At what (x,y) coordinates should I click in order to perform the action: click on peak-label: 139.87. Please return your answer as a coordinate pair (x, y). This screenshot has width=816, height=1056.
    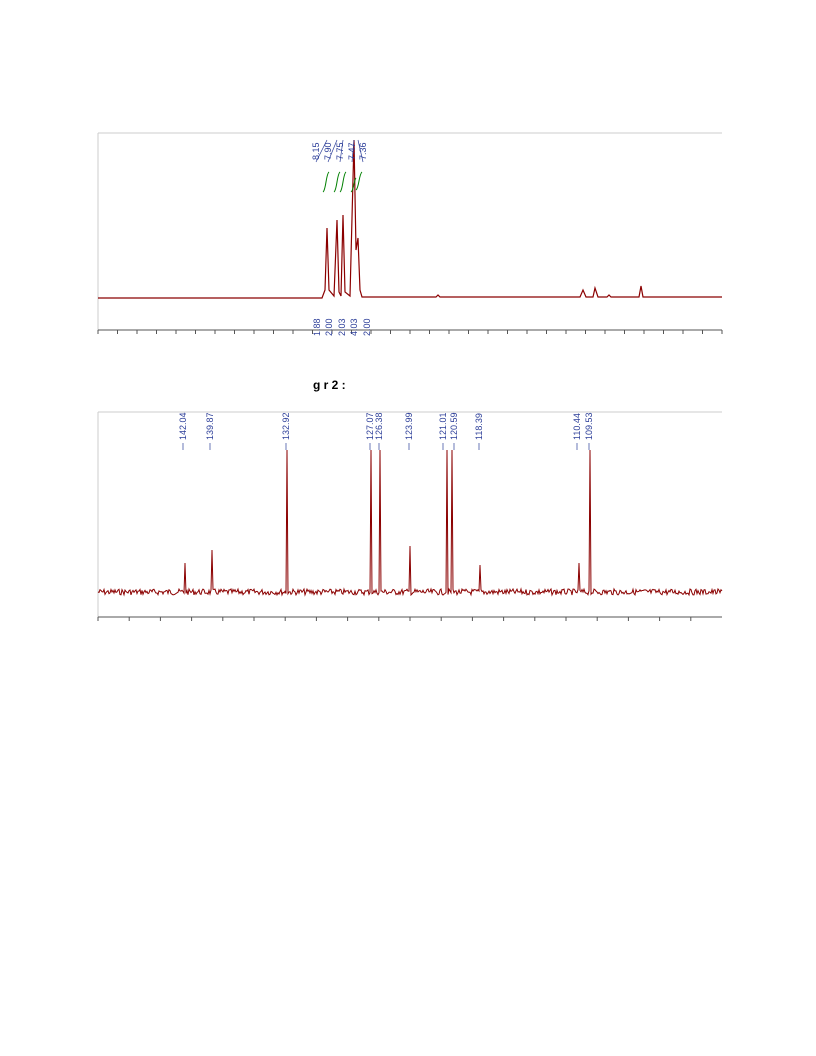
    Looking at the image, I should click on (210, 426).